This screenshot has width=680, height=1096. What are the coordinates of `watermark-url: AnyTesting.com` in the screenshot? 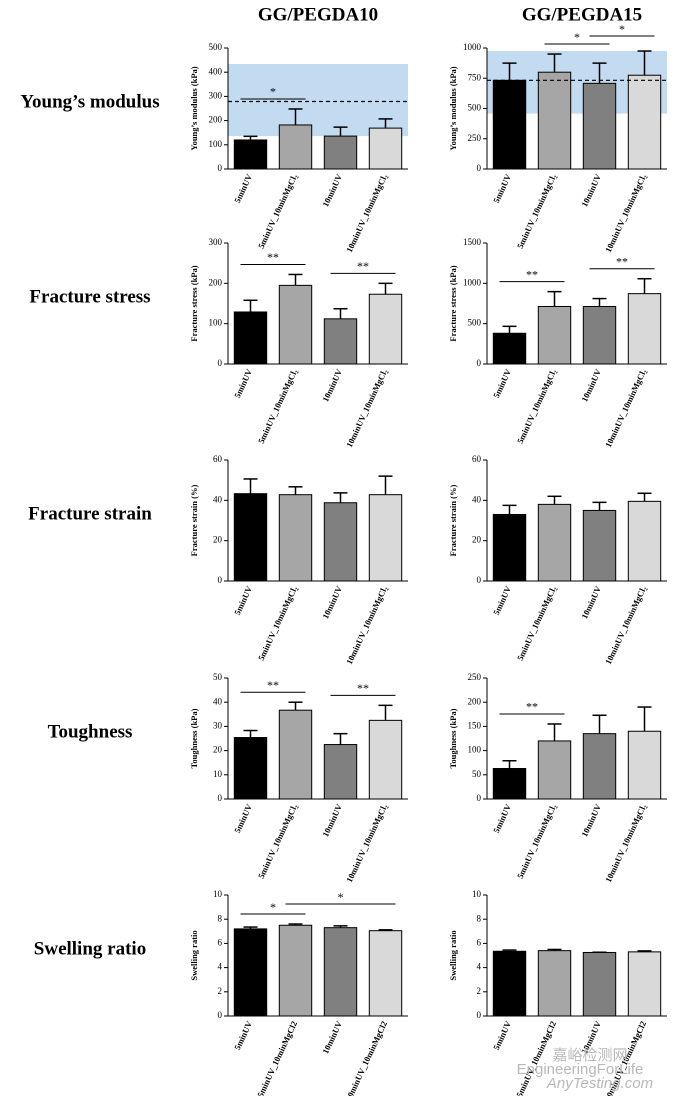 It's located at (599, 1083).